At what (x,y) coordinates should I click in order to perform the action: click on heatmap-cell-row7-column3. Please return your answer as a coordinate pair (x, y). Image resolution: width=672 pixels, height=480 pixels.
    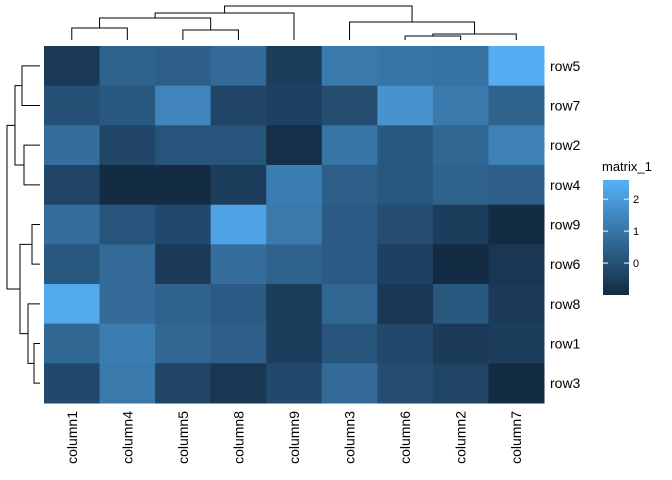
    Looking at the image, I should click on (349, 105).